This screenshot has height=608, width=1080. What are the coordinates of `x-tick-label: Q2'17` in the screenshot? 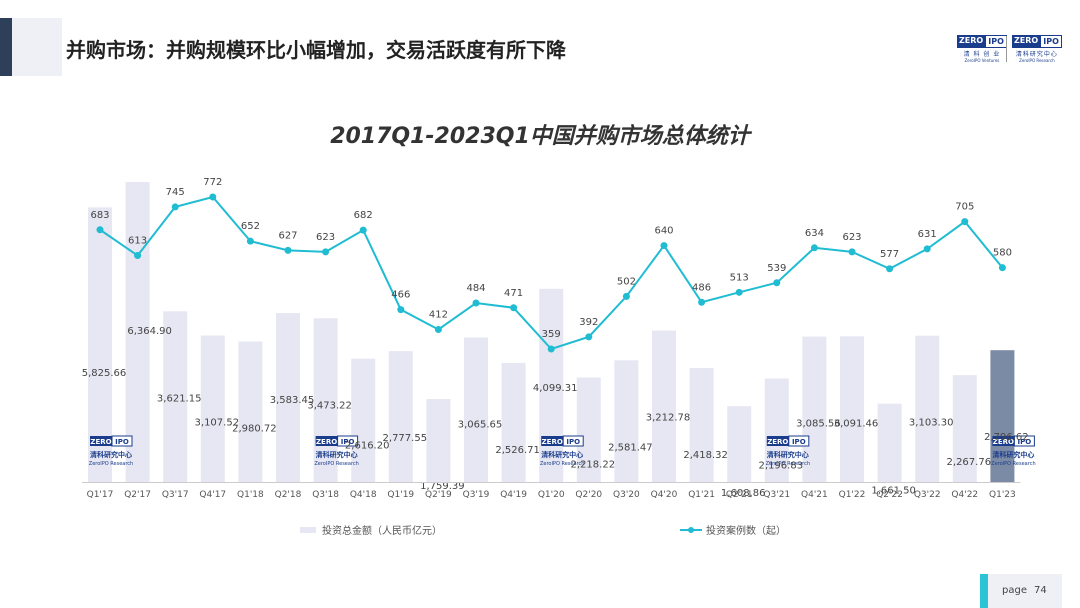 It's located at (137, 495).